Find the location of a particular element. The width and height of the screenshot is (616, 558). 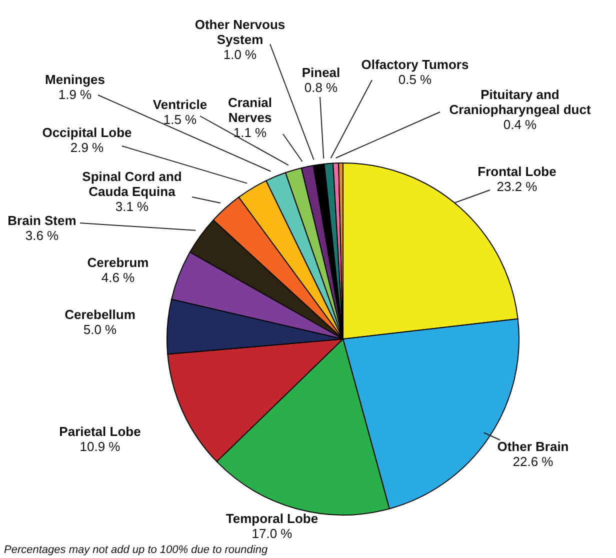

slice-label: Pineal is located at coordinates (321, 72).